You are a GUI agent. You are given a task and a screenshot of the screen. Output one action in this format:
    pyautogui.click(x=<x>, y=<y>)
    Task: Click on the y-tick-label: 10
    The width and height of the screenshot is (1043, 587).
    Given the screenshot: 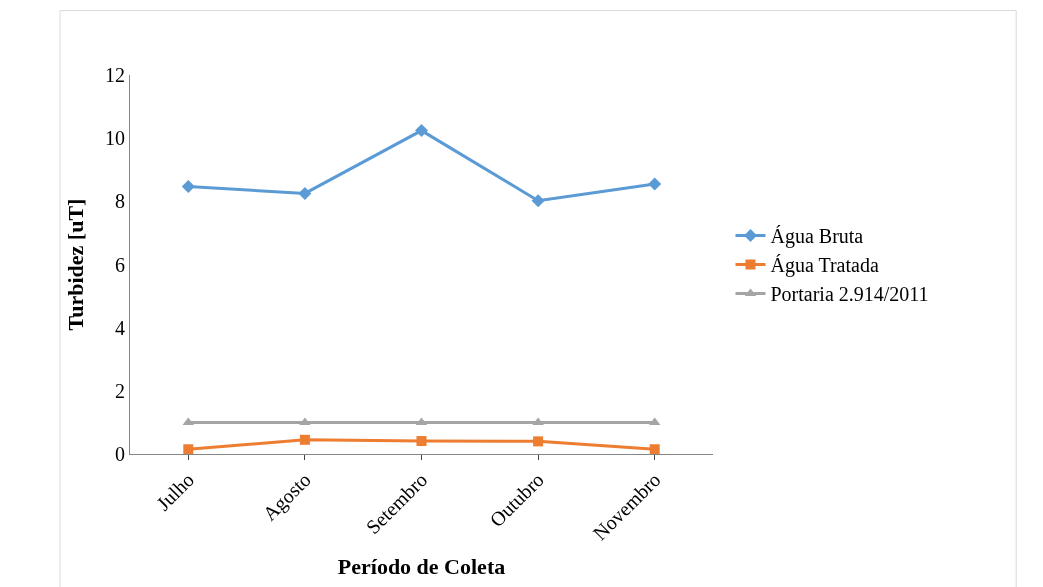 What is the action you would take?
    pyautogui.click(x=115, y=138)
    